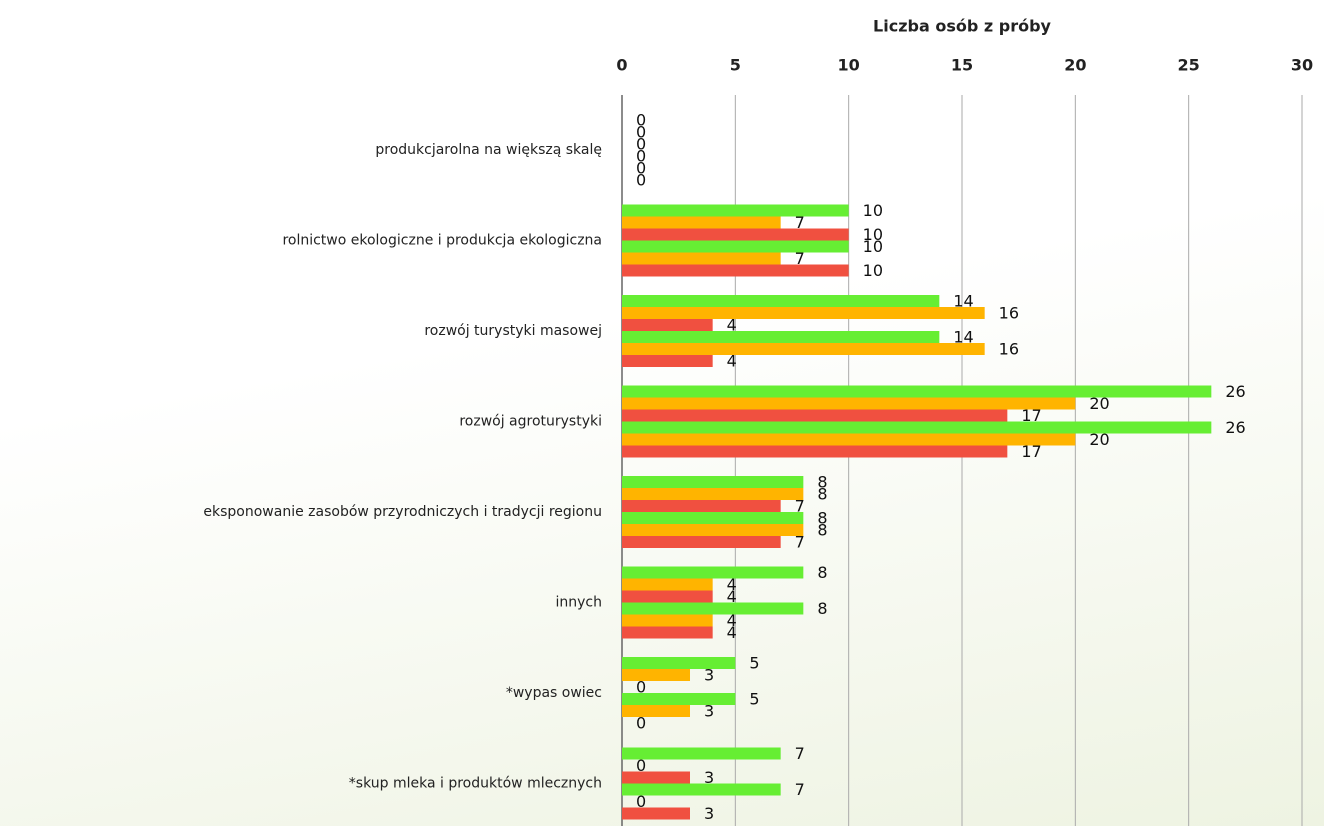  Describe the element at coordinates (475, 784) in the screenshot. I see `y-tick-label: *skup mleka i produktów mlecznych` at that location.